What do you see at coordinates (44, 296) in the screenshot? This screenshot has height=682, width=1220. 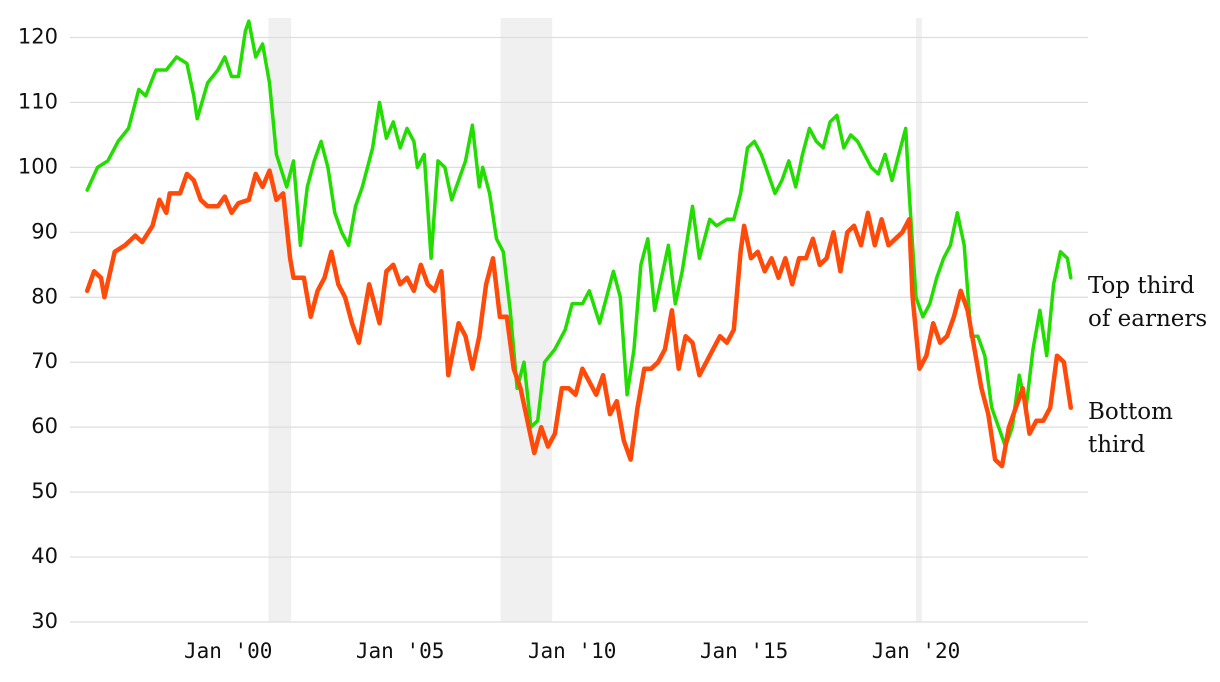 I see `y-tick-label: 80` at bounding box center [44, 296].